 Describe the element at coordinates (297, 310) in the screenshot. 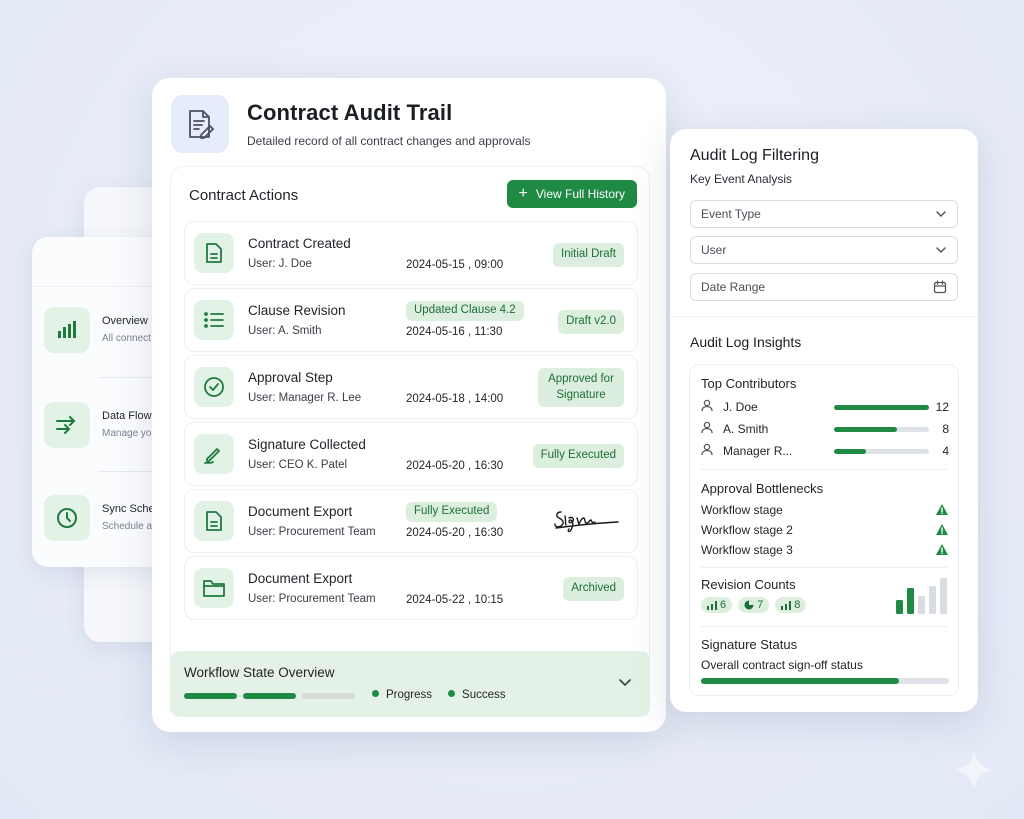

I see `action-title: Clause Revision` at that location.